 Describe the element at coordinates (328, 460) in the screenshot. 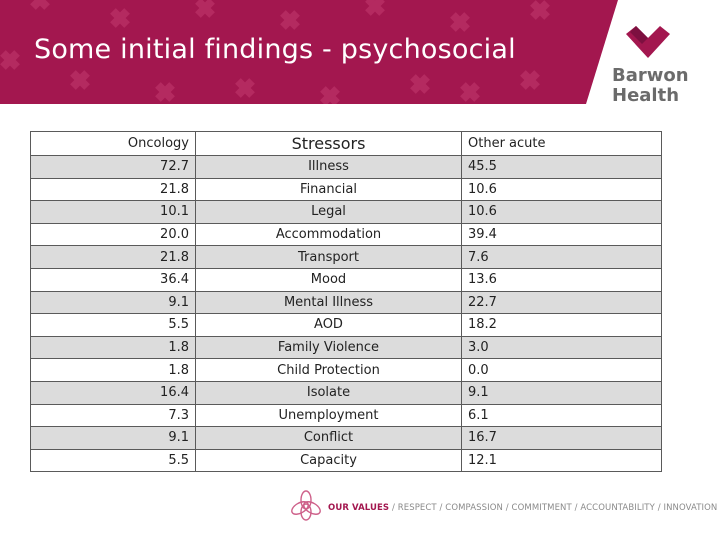

I see `cell-stressor: Capacity` at that location.